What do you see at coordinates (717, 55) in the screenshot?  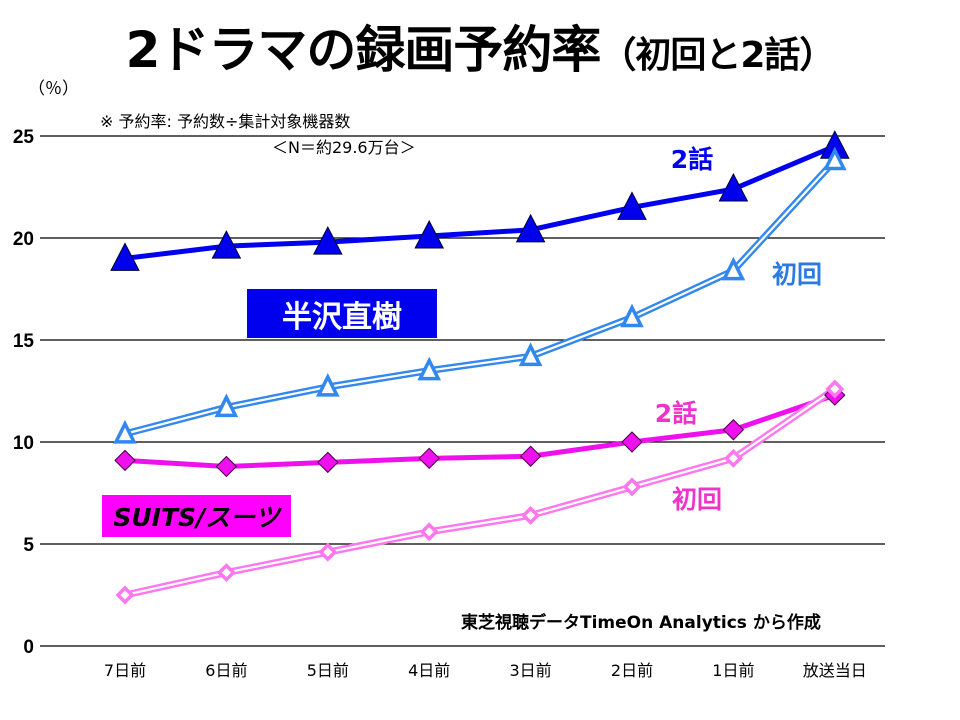 I see `chart-title-sub: （初回と2話）` at bounding box center [717, 55].